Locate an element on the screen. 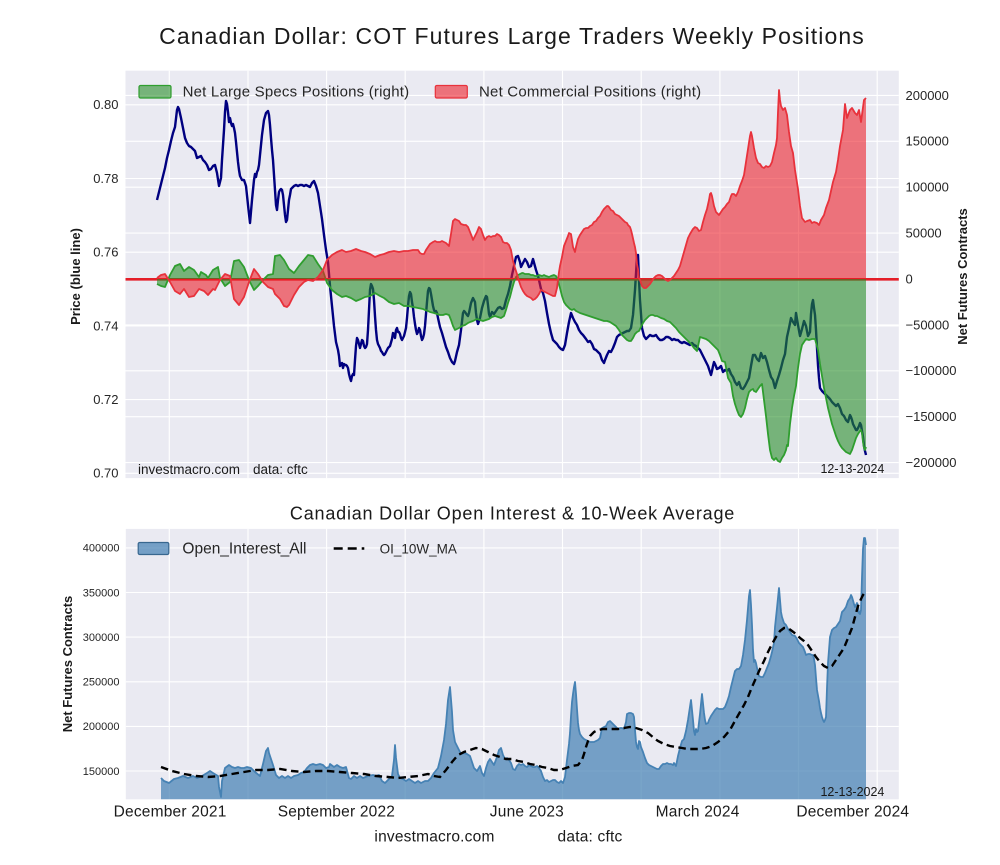  svg-text: 50000 is located at coordinates (924, 233).